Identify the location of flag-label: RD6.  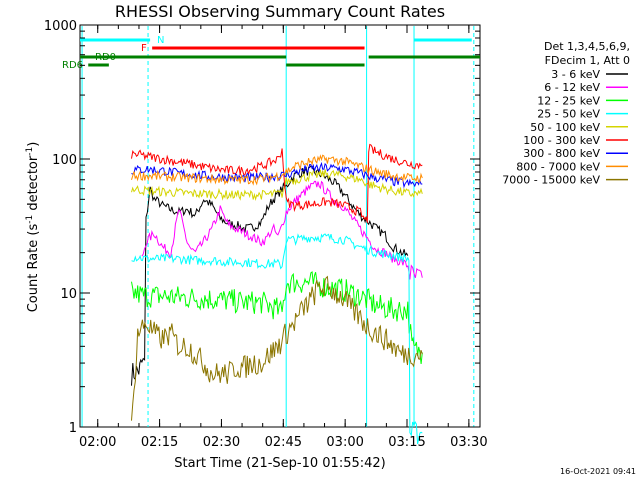
(72, 65).